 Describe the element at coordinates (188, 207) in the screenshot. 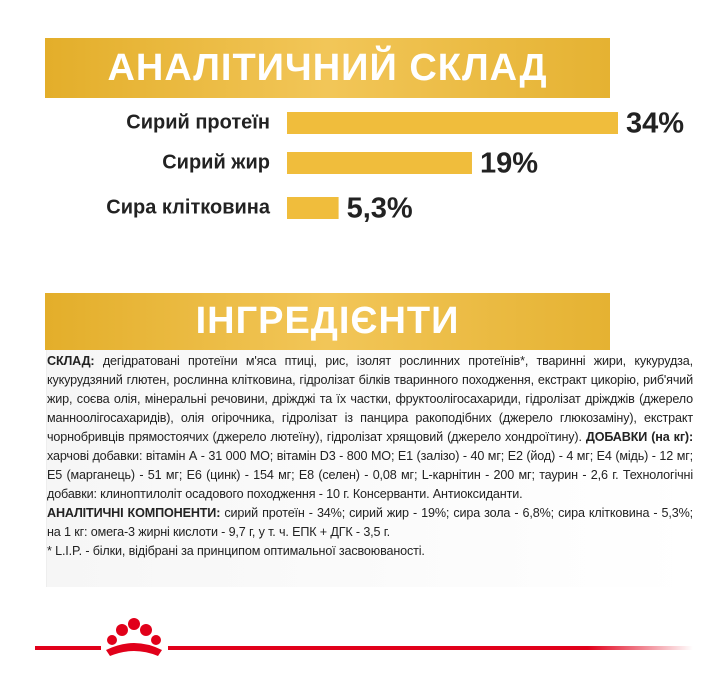

I see `category-label: Сира клітковина` at that location.